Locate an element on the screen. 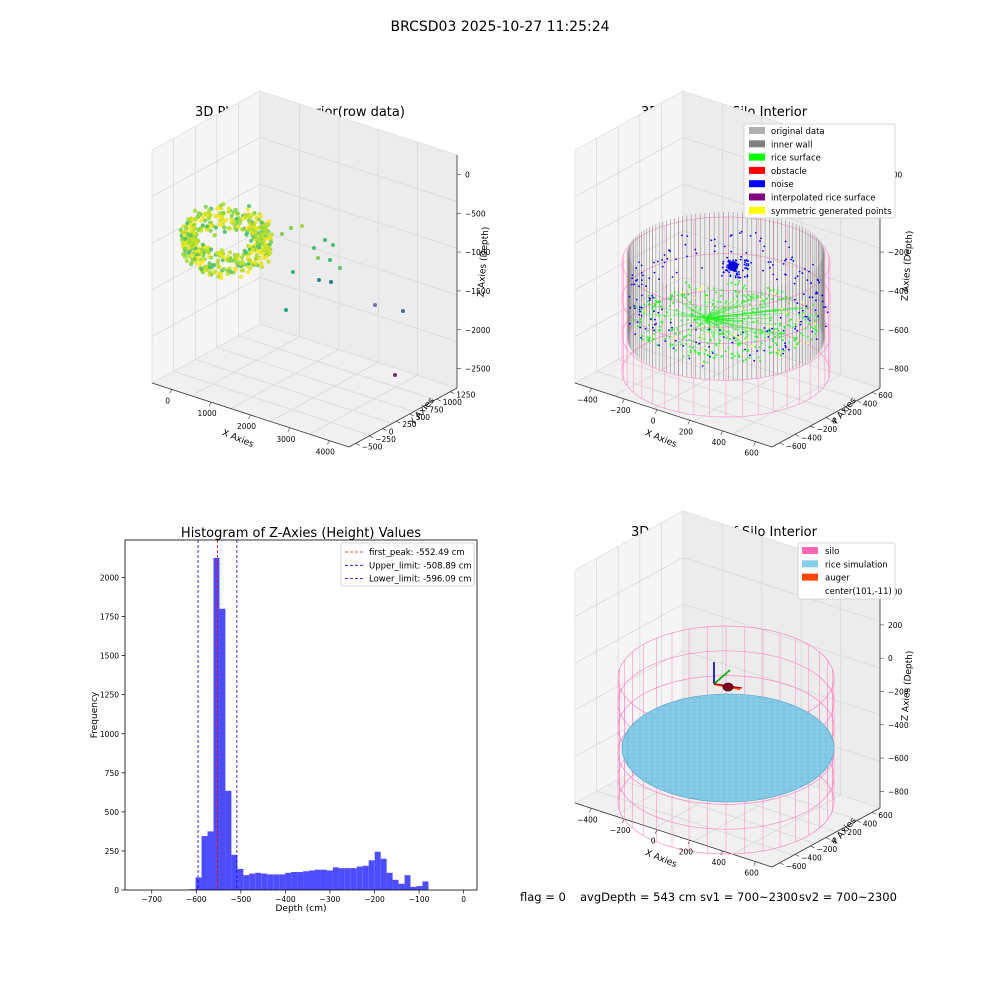 This screenshot has height=1000, width=1000. raw-outlier-point is located at coordinates (318, 258).